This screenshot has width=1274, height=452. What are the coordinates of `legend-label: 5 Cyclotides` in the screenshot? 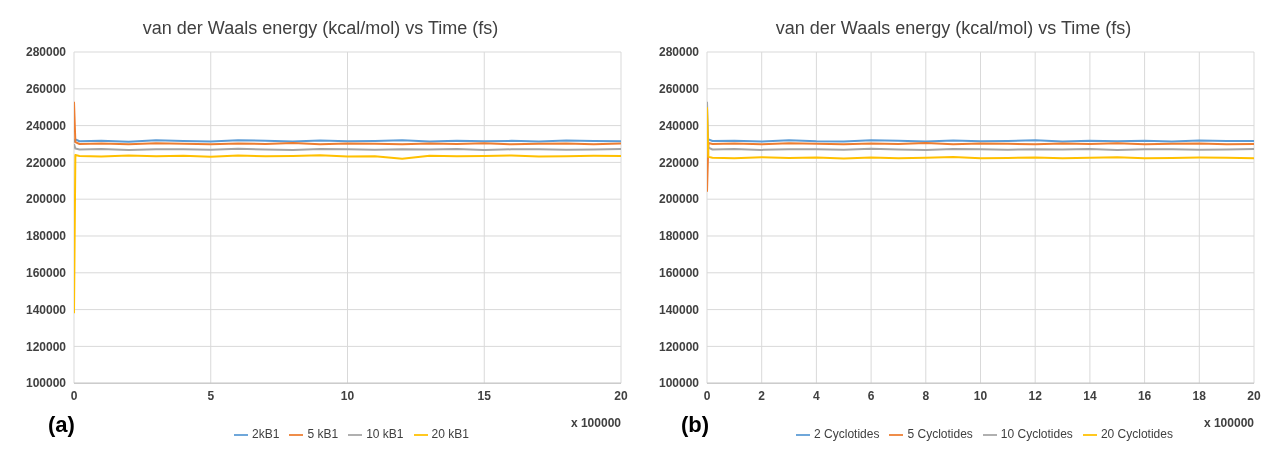 It's located at (940, 434).